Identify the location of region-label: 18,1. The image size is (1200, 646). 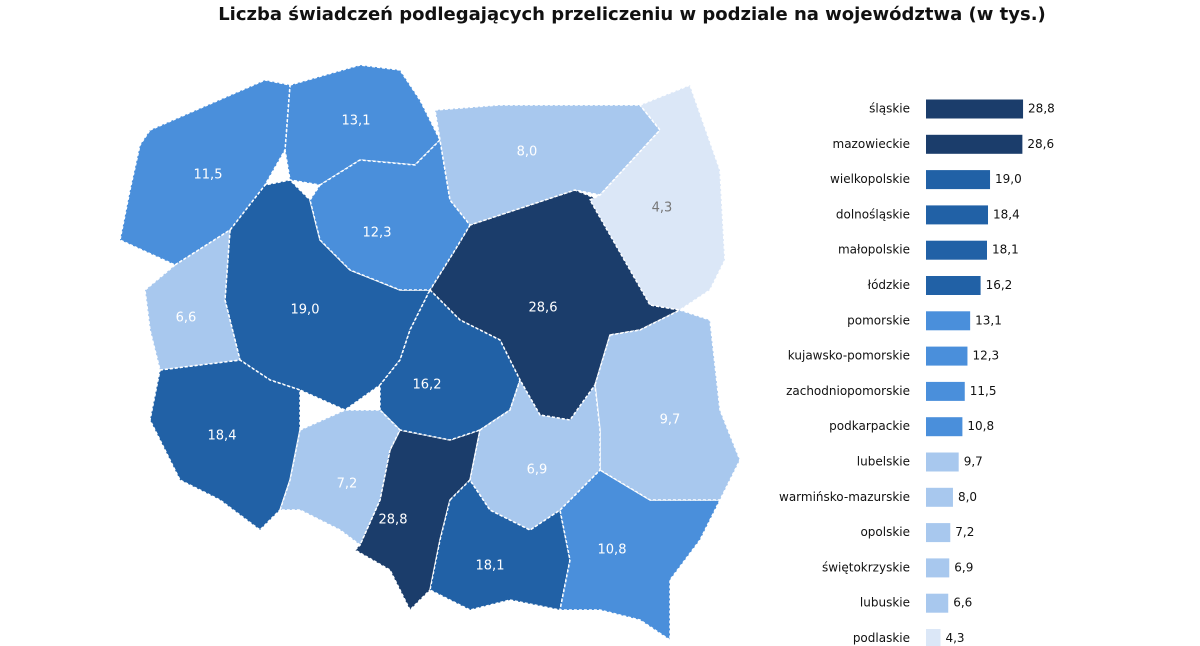
(490, 566).